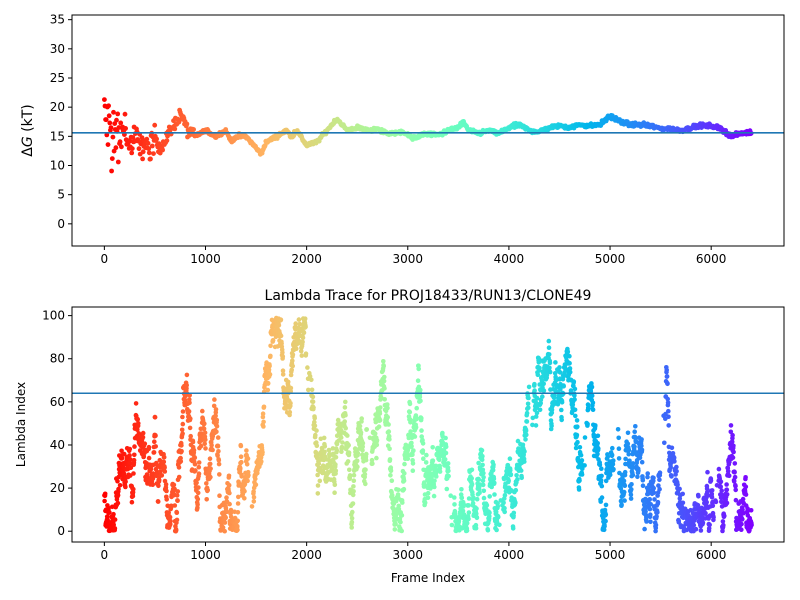 The width and height of the screenshot is (800, 600). What do you see at coordinates (407, 555) in the screenshot?
I see `x-tick-label: 3000` at bounding box center [407, 555].